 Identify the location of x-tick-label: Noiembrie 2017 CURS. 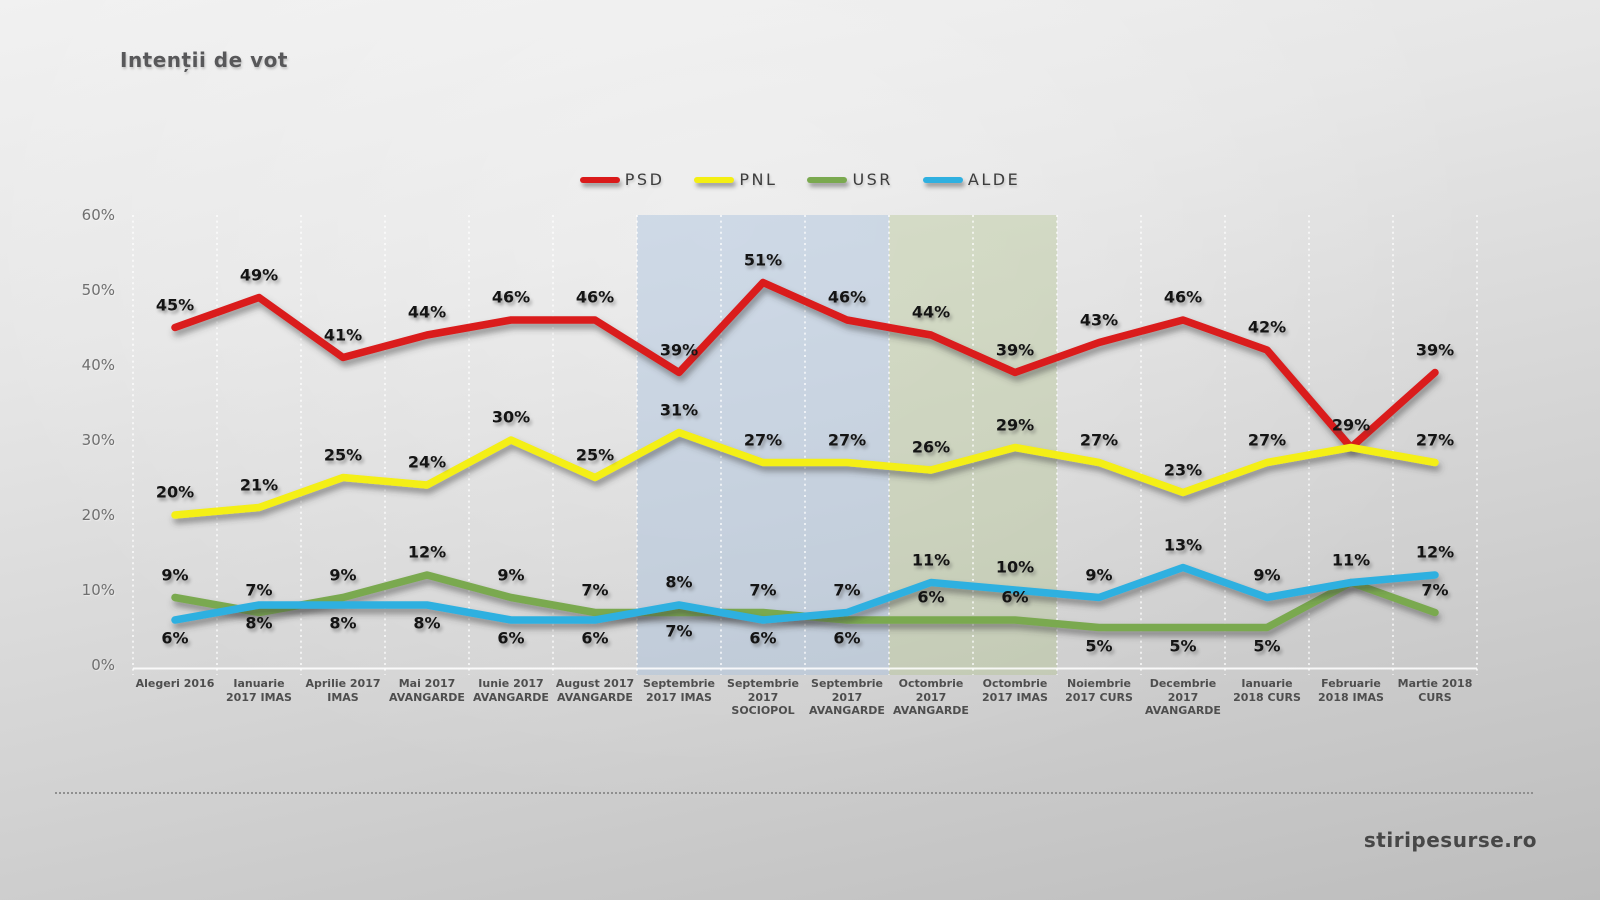
(1099, 690).